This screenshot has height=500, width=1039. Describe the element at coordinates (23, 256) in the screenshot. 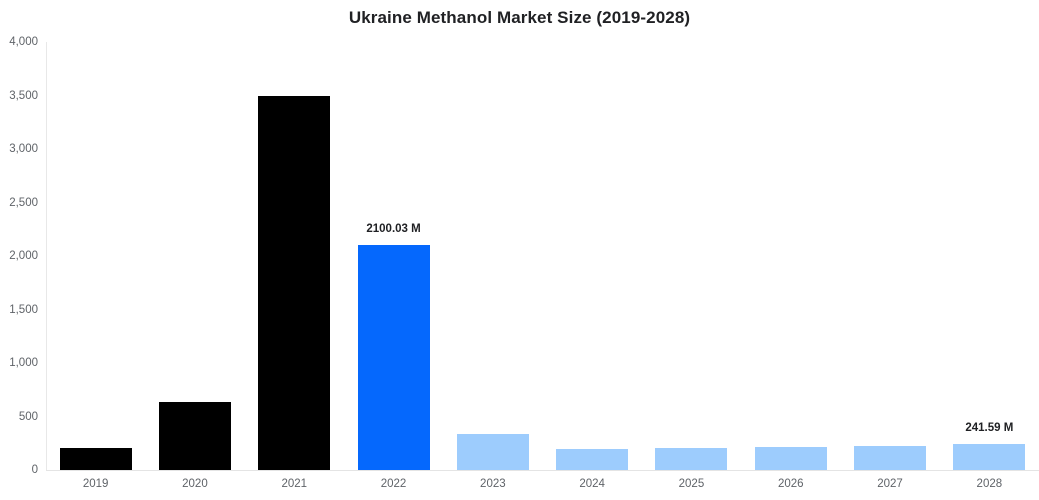

I see `y-axis-tick-2000: 2,000` at that location.